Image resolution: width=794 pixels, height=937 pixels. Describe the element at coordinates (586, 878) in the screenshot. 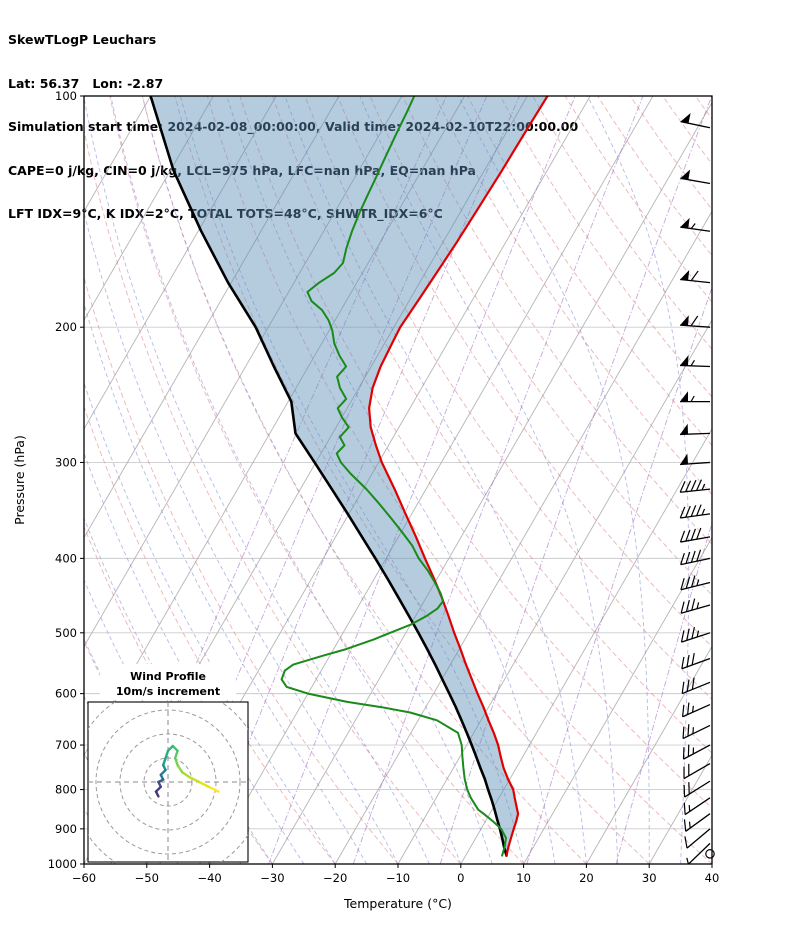

I see `x-tick-label: 20` at that location.